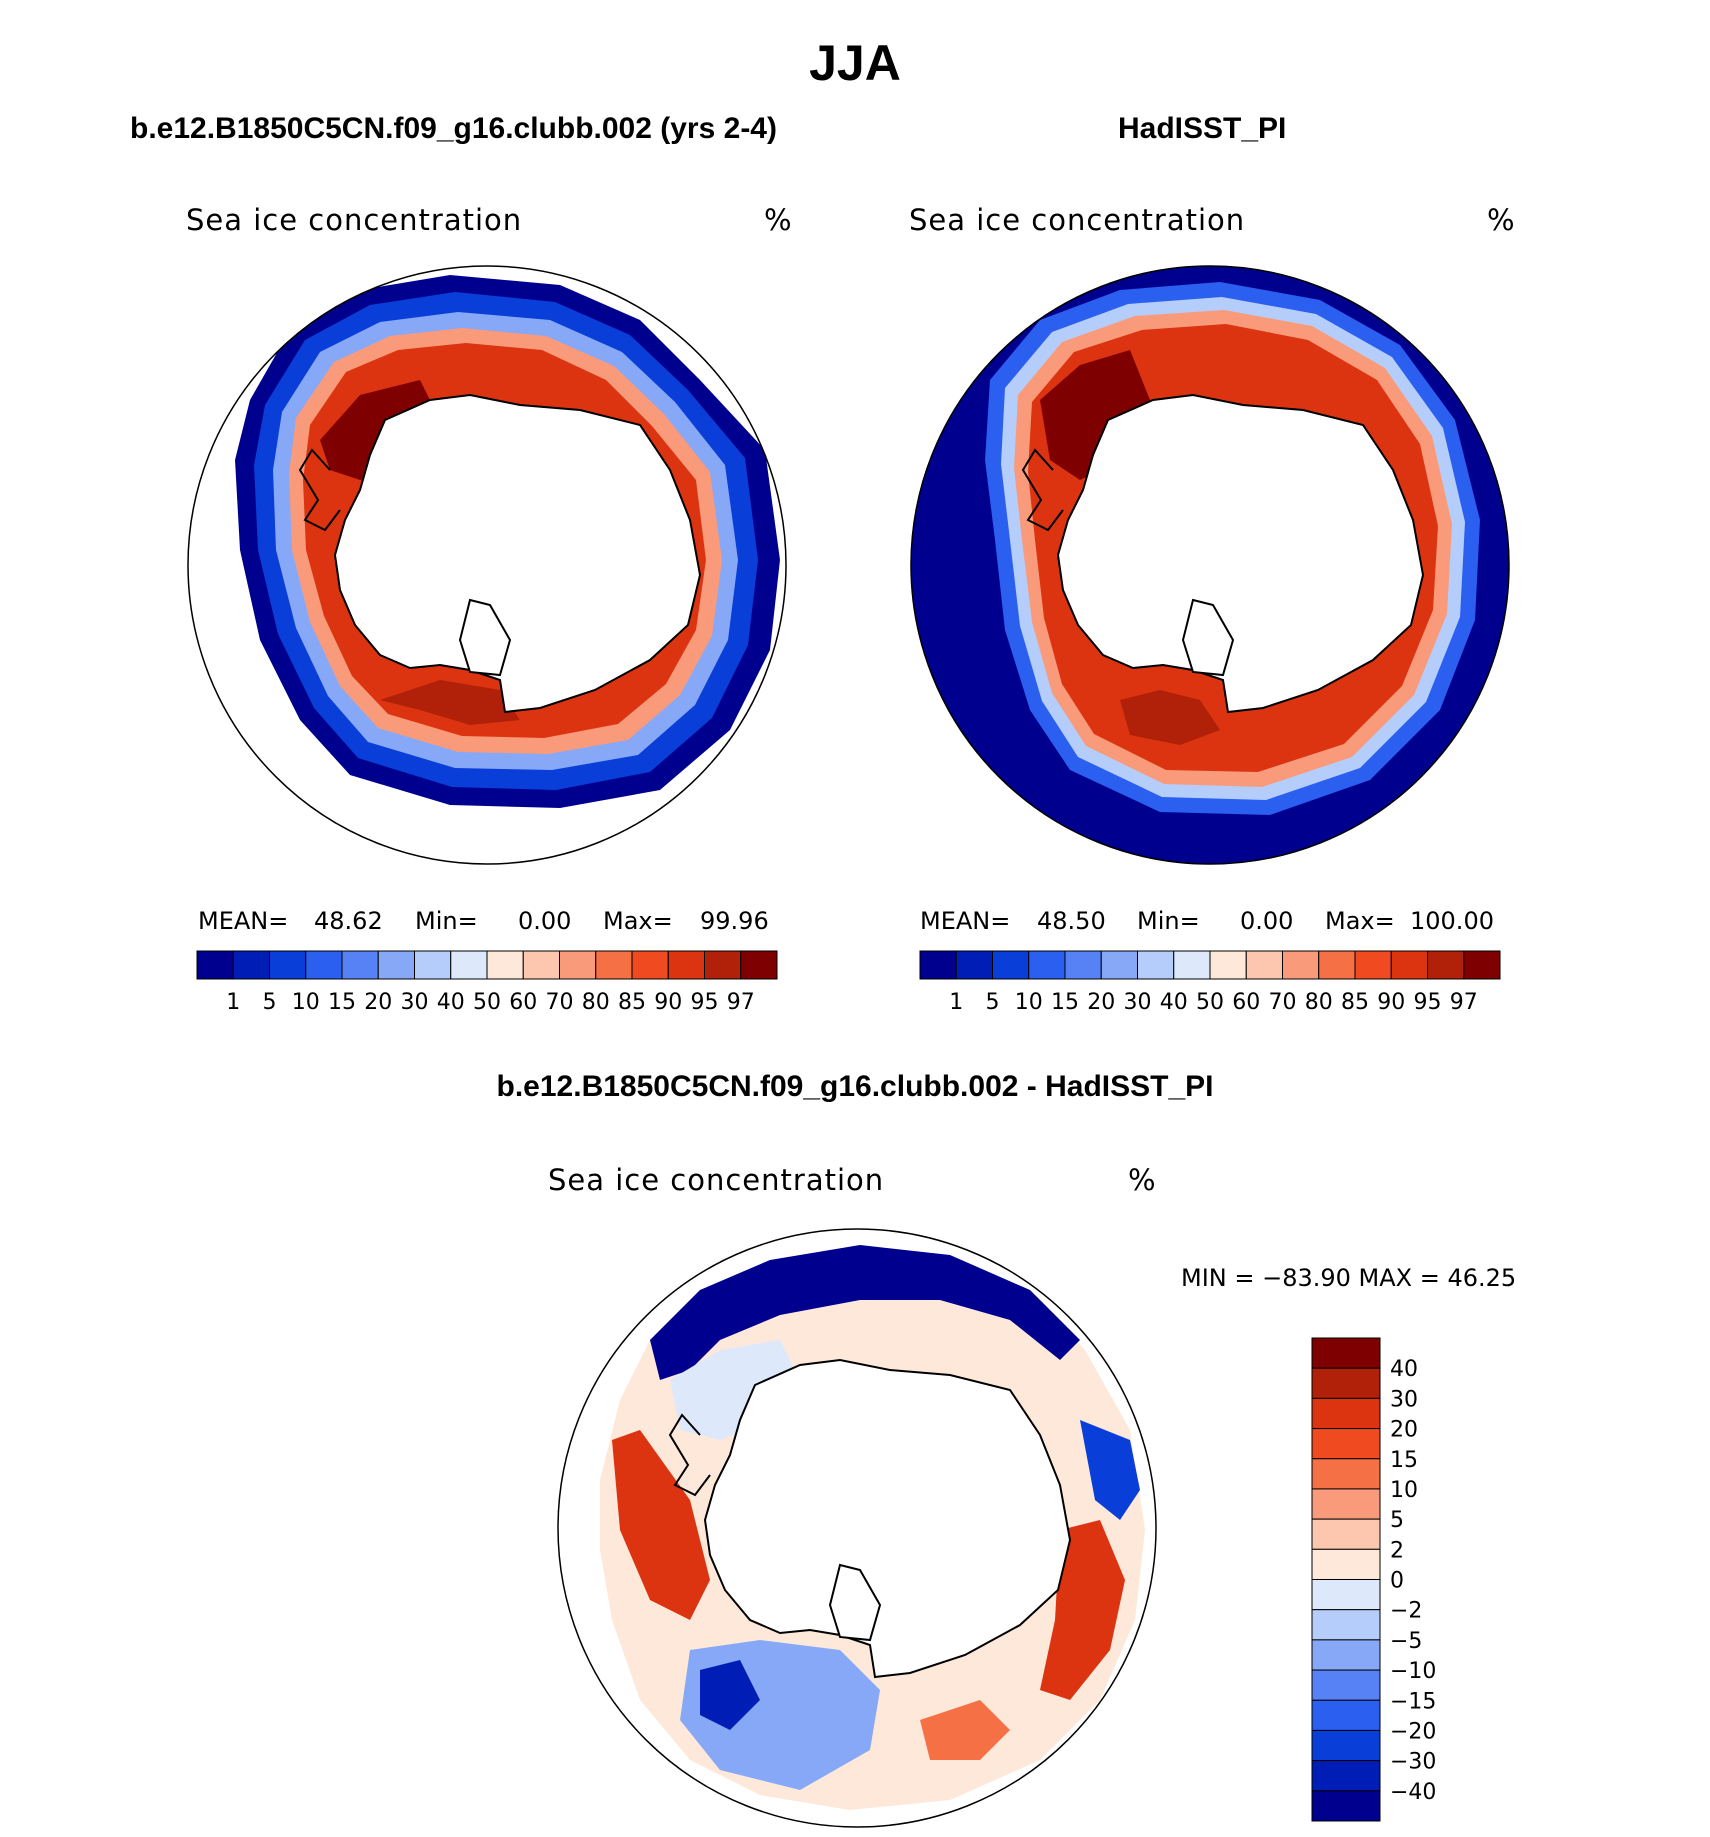 Image resolution: width=1710 pixels, height=1837 pixels. I want to click on panel-2-min-value: 0.00, so click(1267, 921).